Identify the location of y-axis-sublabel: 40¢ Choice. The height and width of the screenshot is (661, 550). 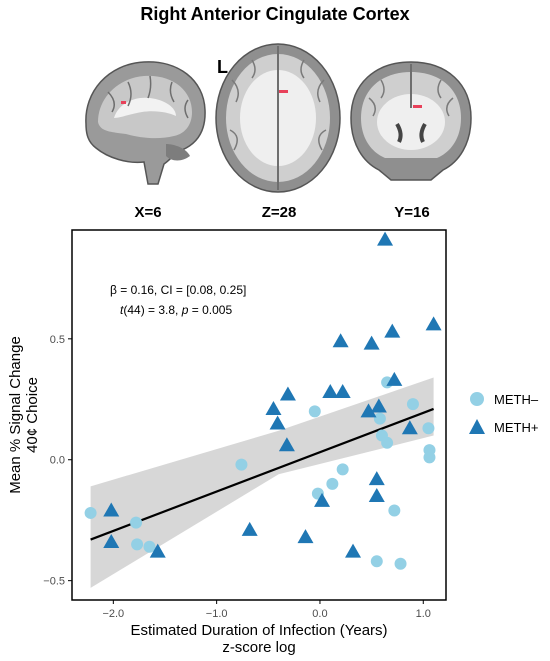
(32, 415).